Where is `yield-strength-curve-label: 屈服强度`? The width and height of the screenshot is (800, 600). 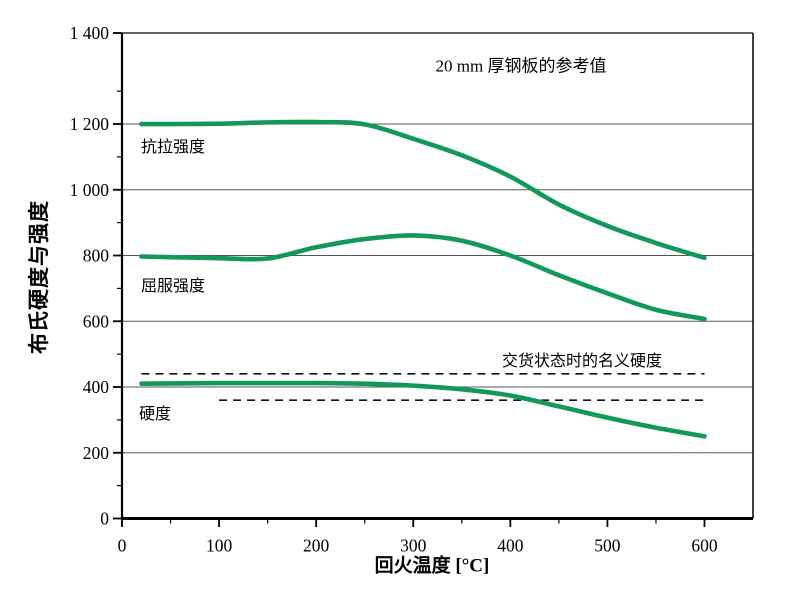 yield-strength-curve-label: 屈服强度 is located at coordinates (173, 286).